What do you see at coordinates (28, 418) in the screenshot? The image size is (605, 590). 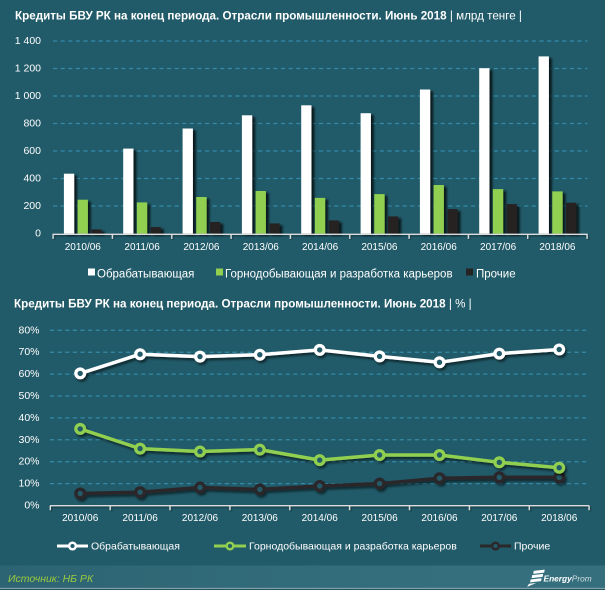 I see `svg-text: 40%` at bounding box center [28, 418].